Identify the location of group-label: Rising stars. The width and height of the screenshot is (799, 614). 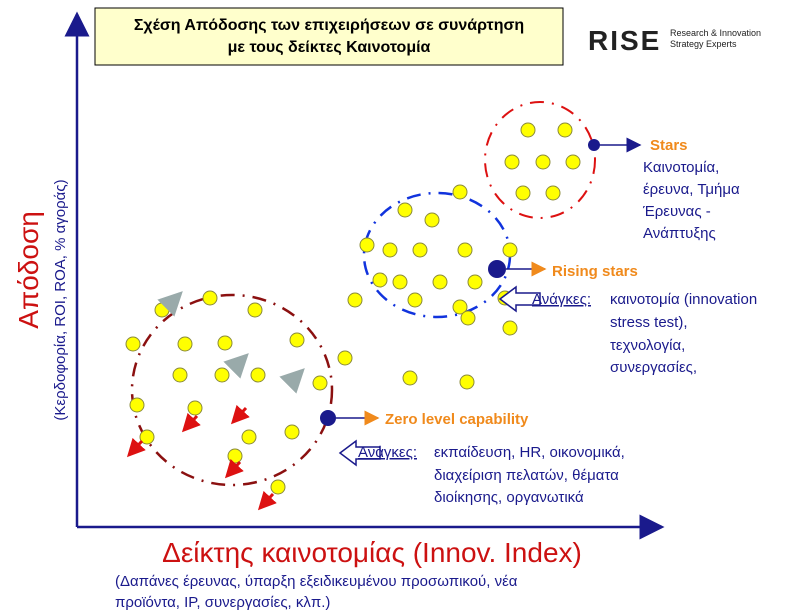
(595, 271).